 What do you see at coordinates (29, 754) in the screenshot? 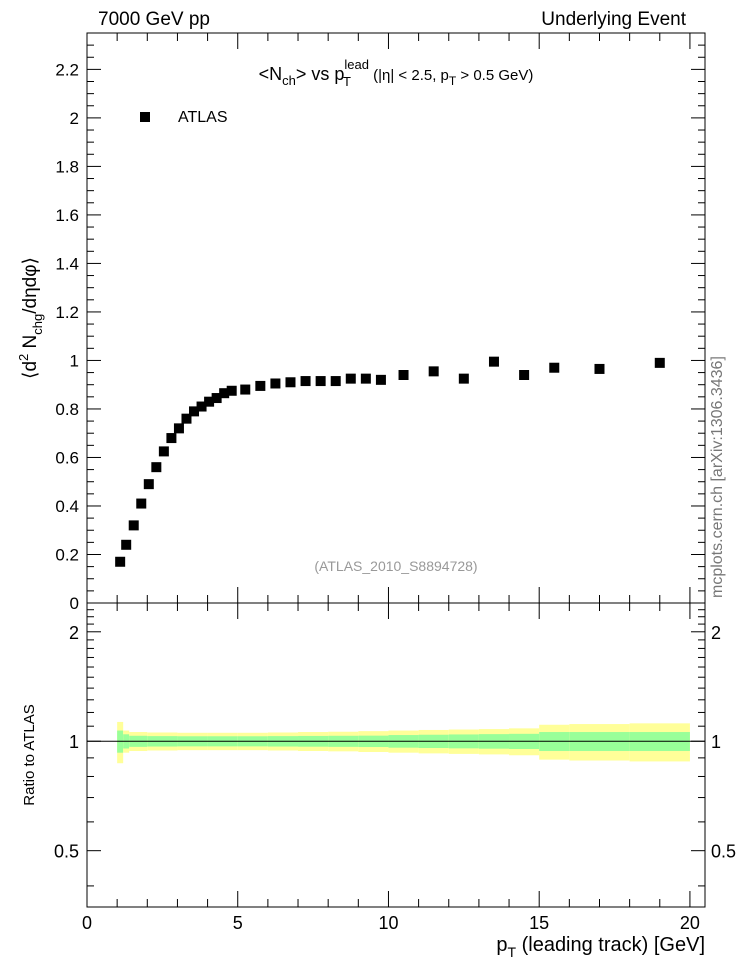
I see `ratio-ylabel: Ratio to ATLAS` at bounding box center [29, 754].